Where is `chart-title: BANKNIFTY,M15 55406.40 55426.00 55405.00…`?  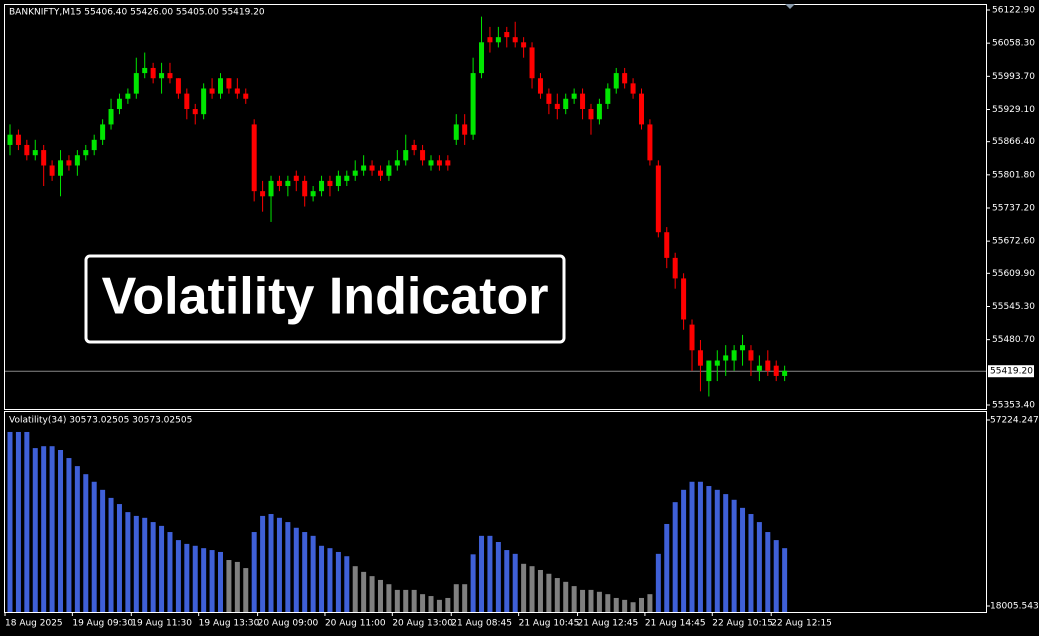
chart-title: BANKNIFTY,M15 55406.40 55426.00 55405.00… is located at coordinates (137, 13).